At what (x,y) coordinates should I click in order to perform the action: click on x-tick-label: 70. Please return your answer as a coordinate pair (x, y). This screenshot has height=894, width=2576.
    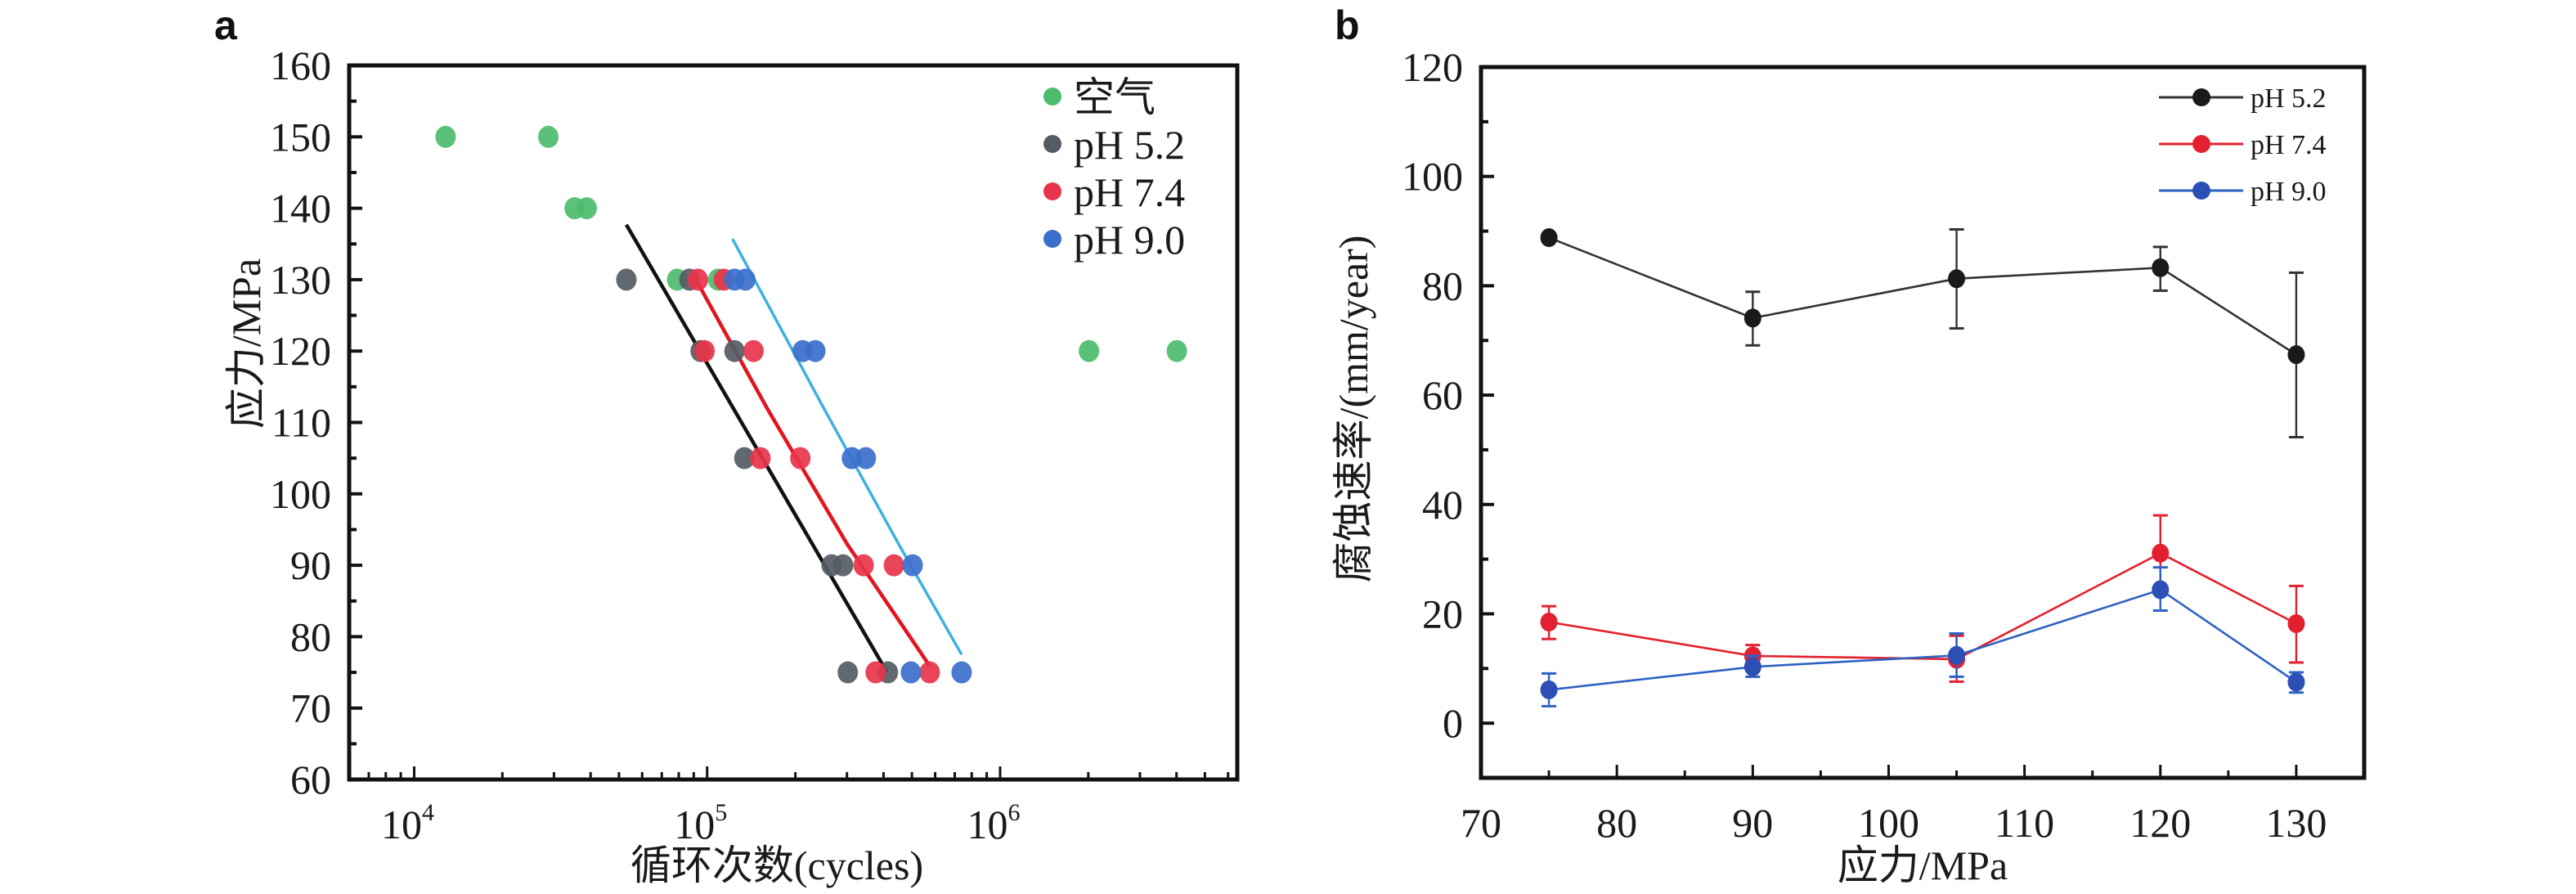
    Looking at the image, I should click on (1481, 823).